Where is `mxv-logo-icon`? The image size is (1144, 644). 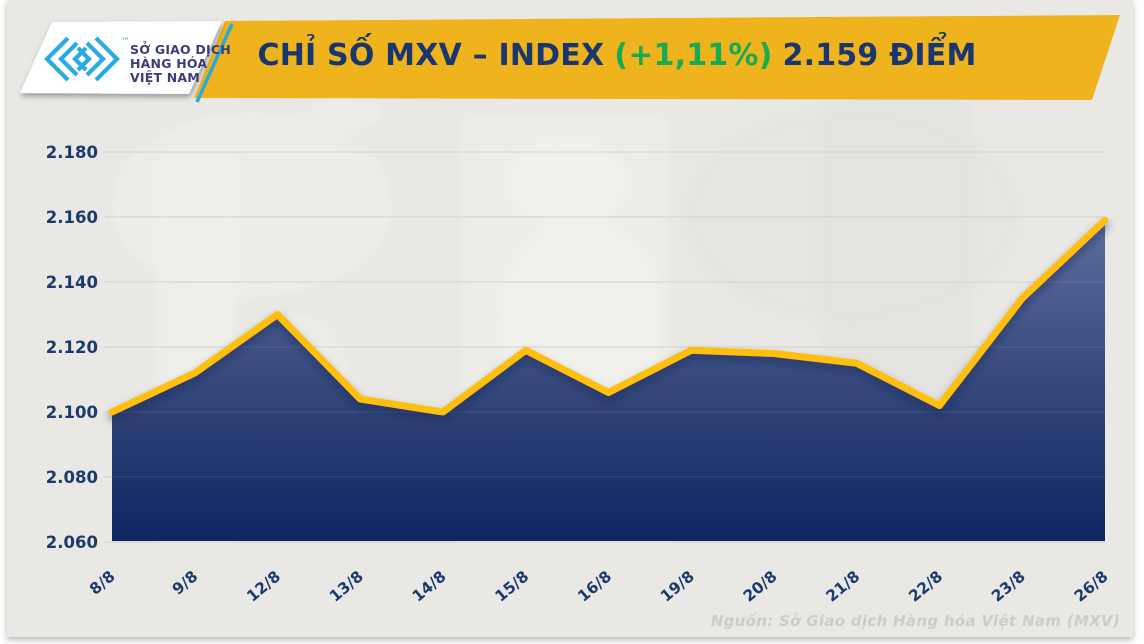
mxv-logo-icon is located at coordinates (82, 59).